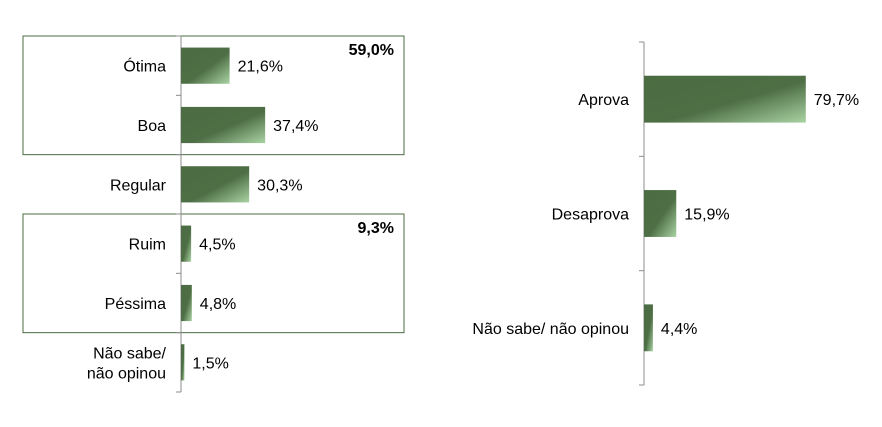 The image size is (882, 427). Describe the element at coordinates (679, 329) in the screenshot. I see `value-label-nao-sabe-nao-opinou: 4,4%` at that location.